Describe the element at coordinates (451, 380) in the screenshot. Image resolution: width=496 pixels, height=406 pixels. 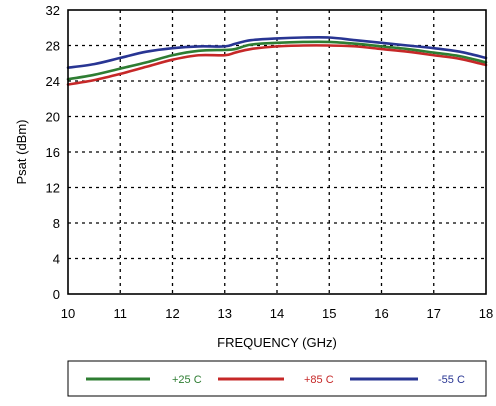
I see `legend-label: -55 C` at that location.